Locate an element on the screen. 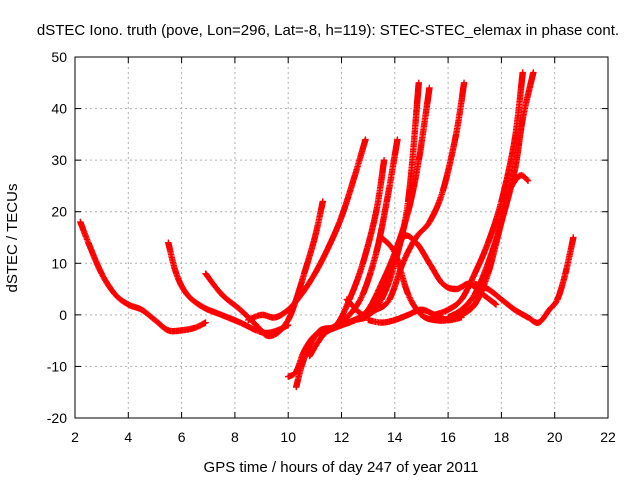  x-tick-label: 12 is located at coordinates (342, 437).